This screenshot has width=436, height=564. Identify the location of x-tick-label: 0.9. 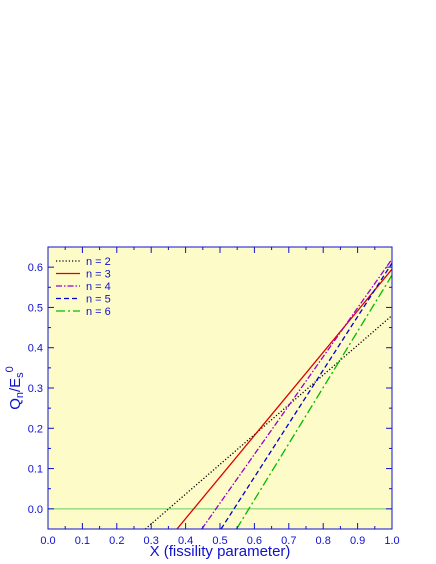
(357, 541).